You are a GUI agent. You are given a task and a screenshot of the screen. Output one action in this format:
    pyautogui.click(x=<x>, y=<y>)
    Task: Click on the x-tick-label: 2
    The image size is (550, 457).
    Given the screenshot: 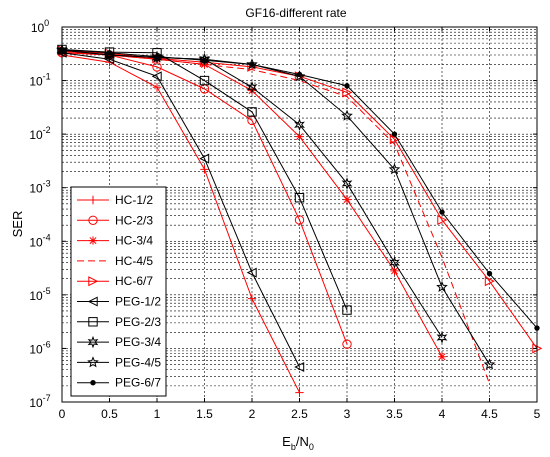 What is the action you would take?
    pyautogui.click(x=252, y=414)
    